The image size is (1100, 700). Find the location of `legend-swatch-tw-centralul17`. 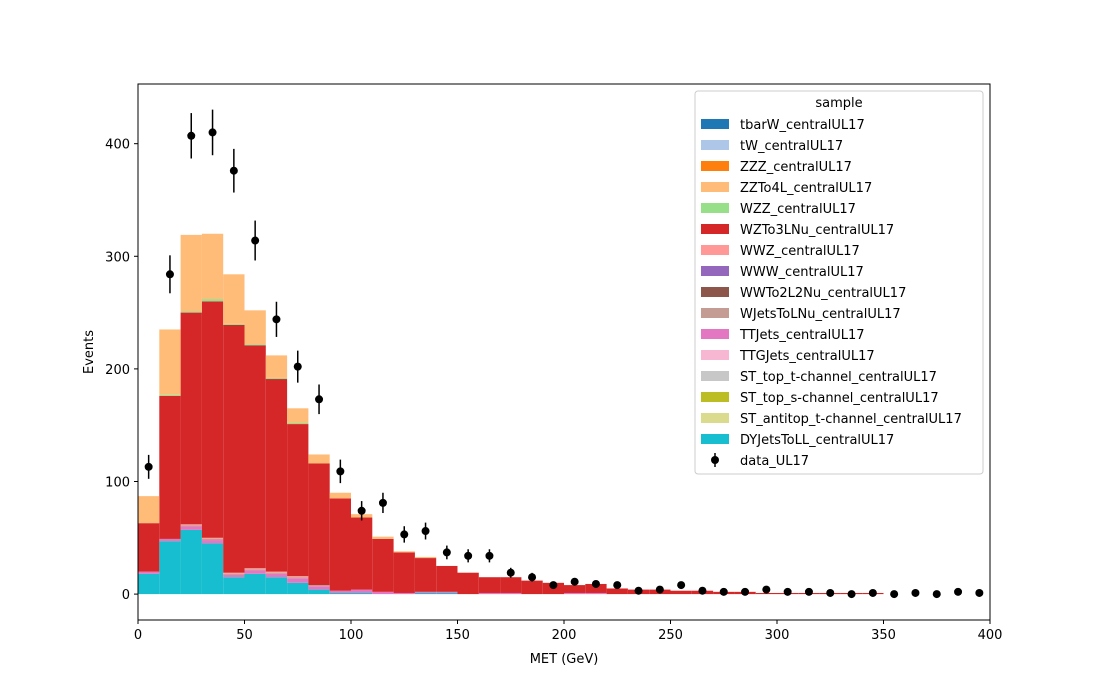

legend-swatch-tw-centralul17 is located at coordinates (715, 145).